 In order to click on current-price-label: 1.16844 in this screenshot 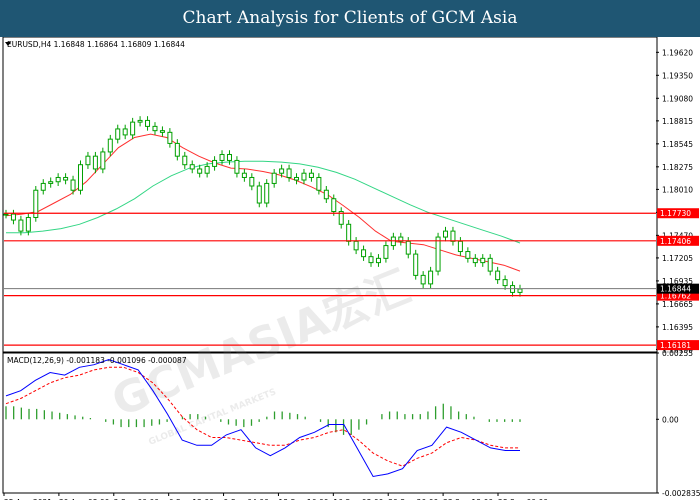, I will do `click(675, 289)`.